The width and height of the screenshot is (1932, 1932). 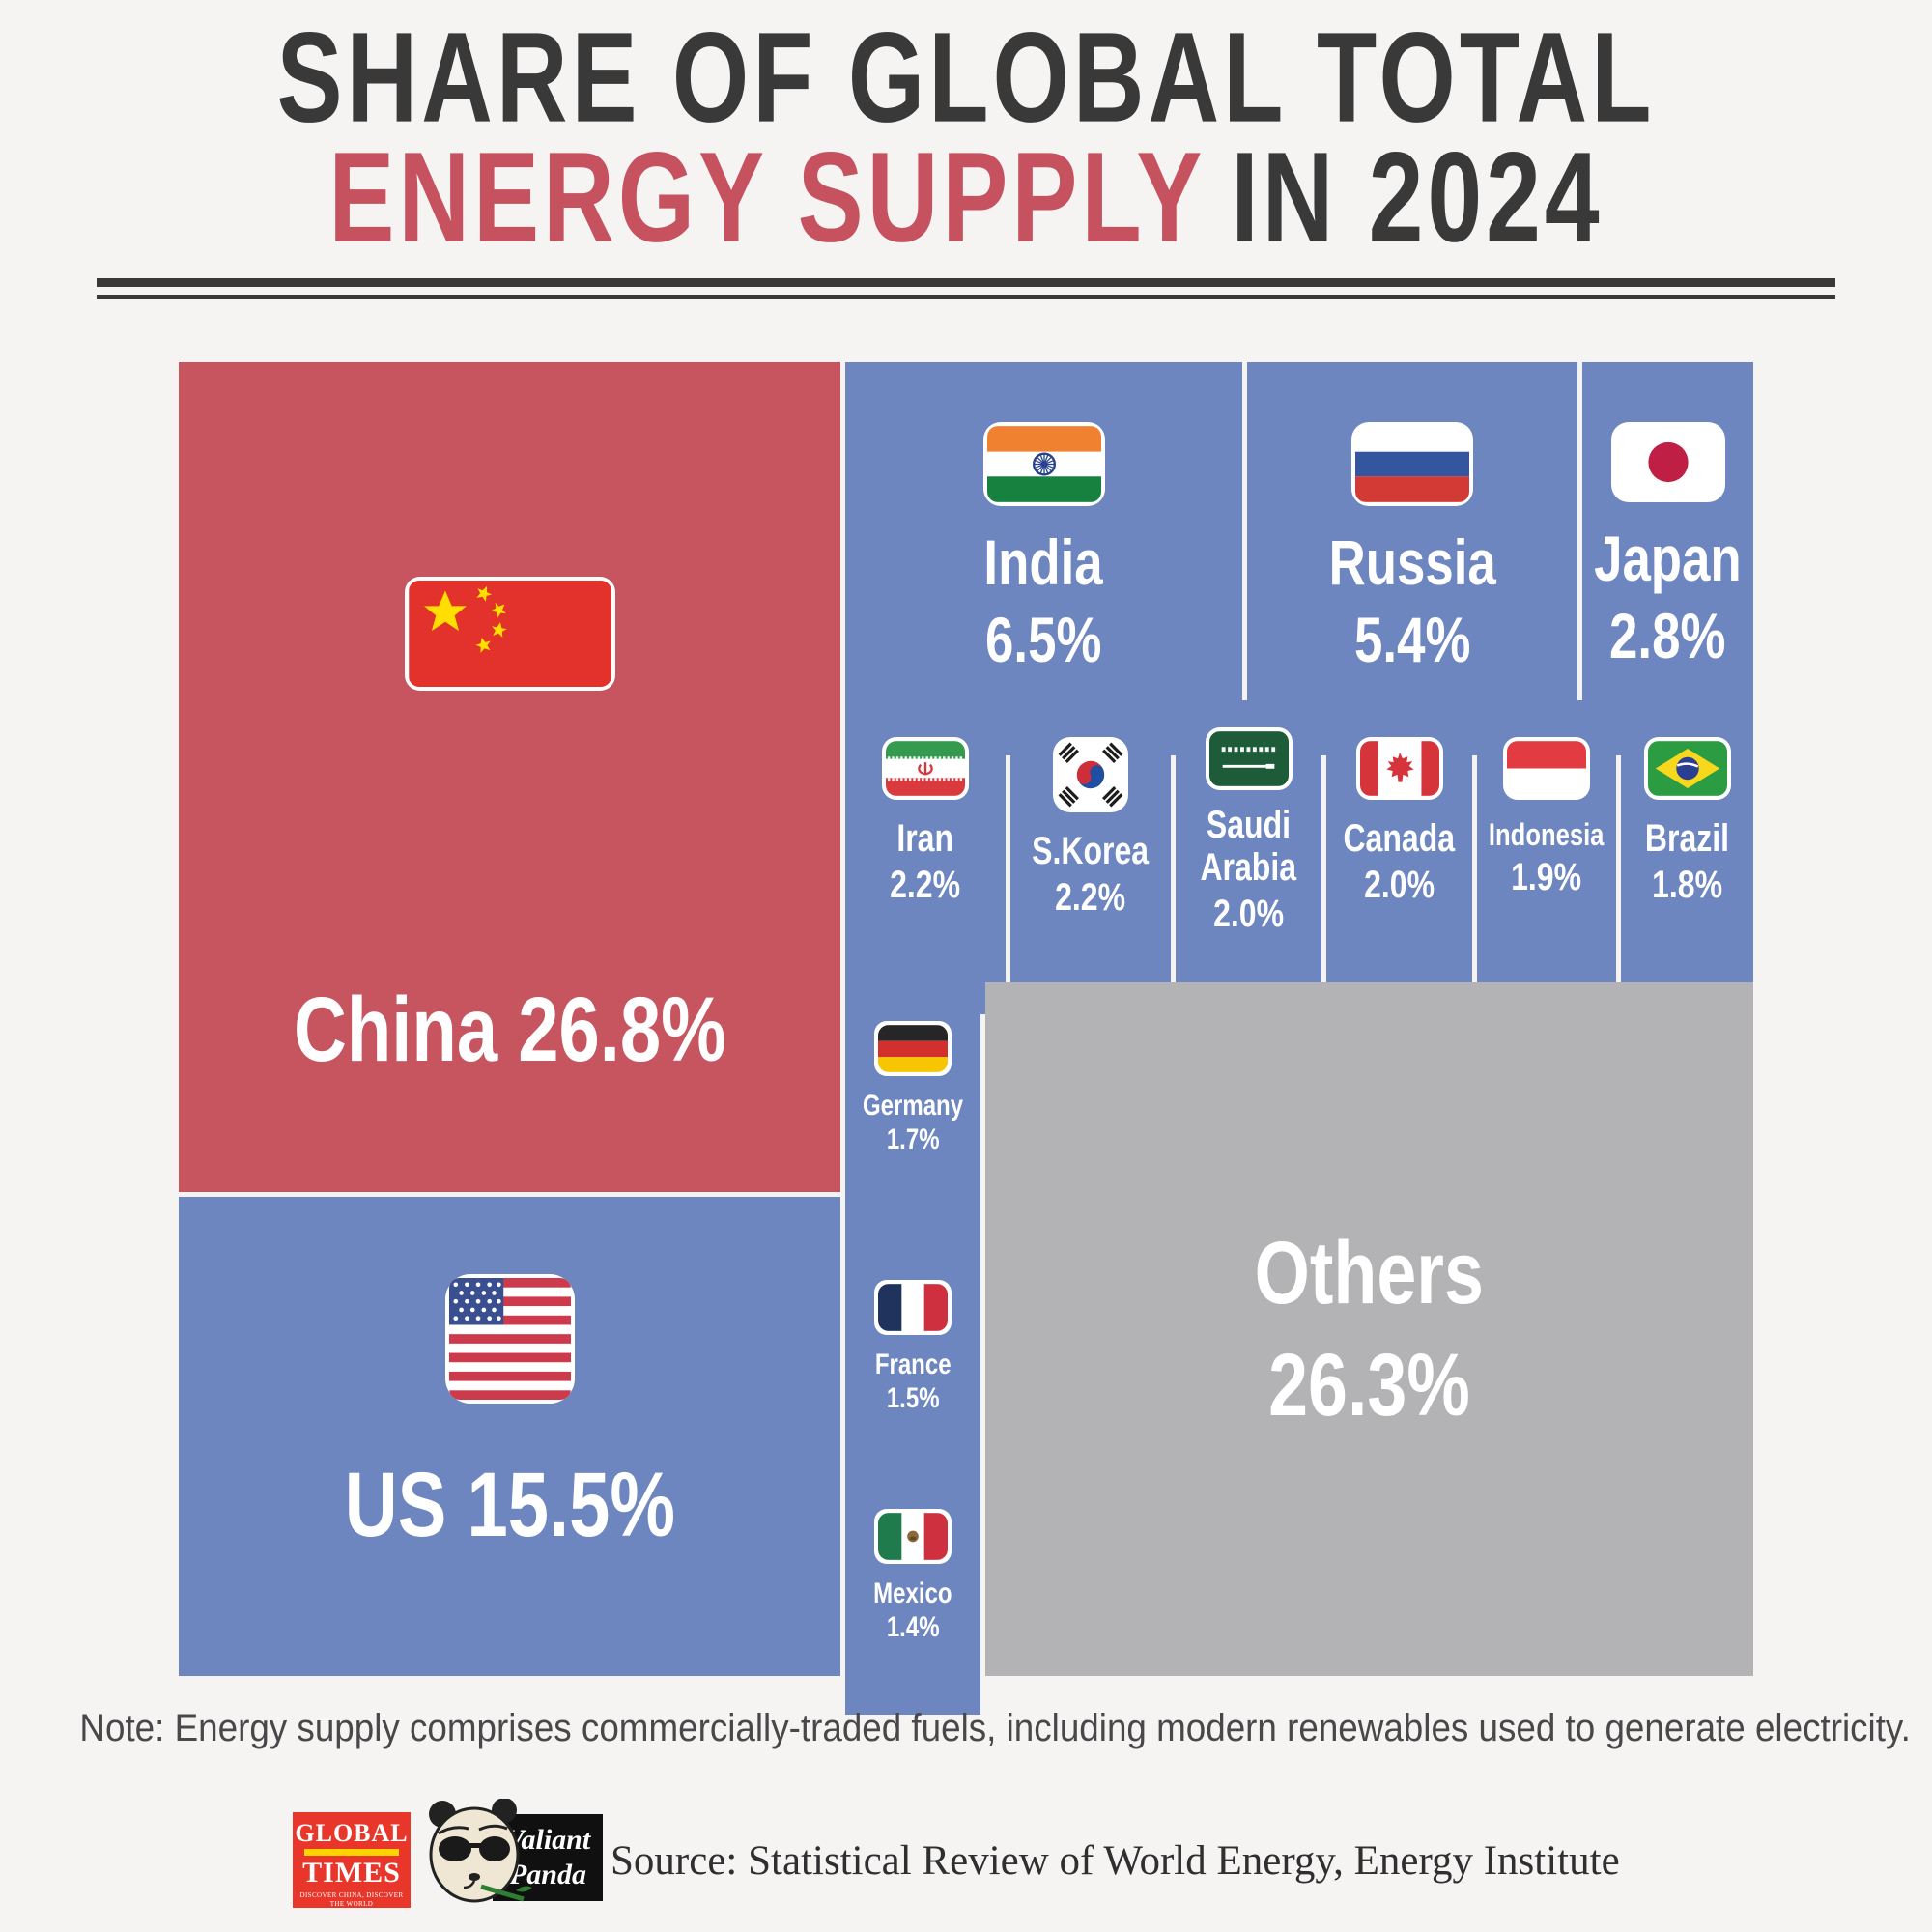 I want to click on japan-label: Japan, so click(x=1668, y=558).